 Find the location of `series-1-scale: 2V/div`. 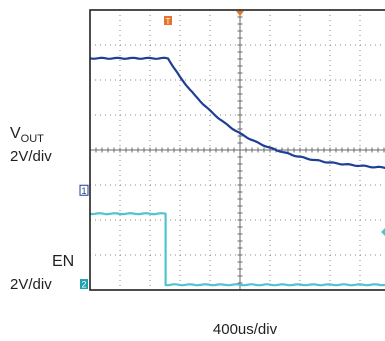

series-1-scale: 2V/div is located at coordinates (31, 156).